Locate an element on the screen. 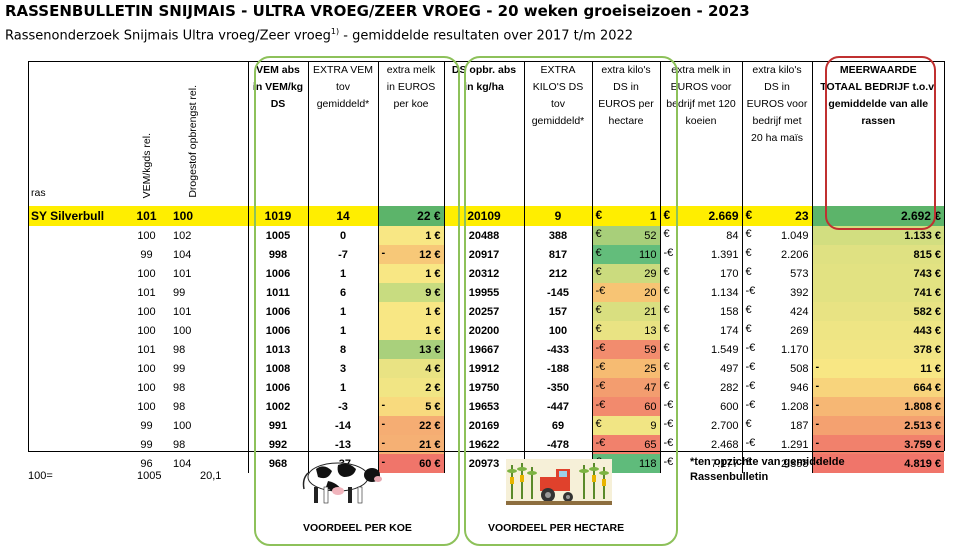 The height and width of the screenshot is (550, 978). cell-meerwaarde: - 2.513 € is located at coordinates (877, 425).